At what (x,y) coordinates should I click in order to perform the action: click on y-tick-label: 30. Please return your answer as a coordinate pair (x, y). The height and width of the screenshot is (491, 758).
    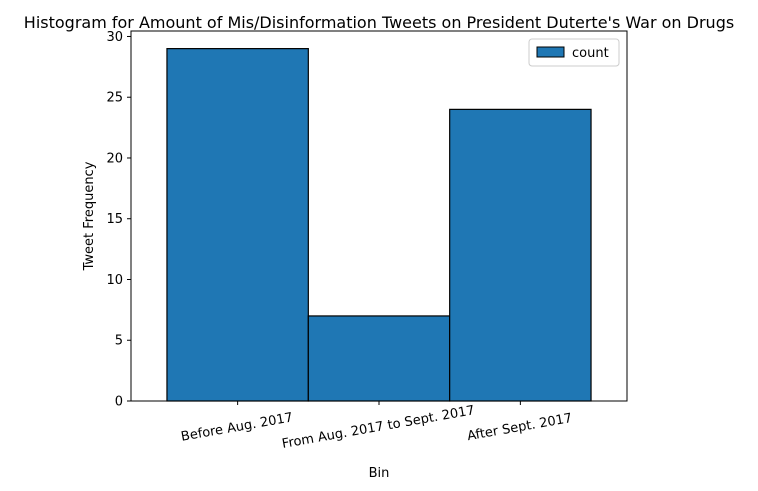
    Looking at the image, I should click on (114, 37).